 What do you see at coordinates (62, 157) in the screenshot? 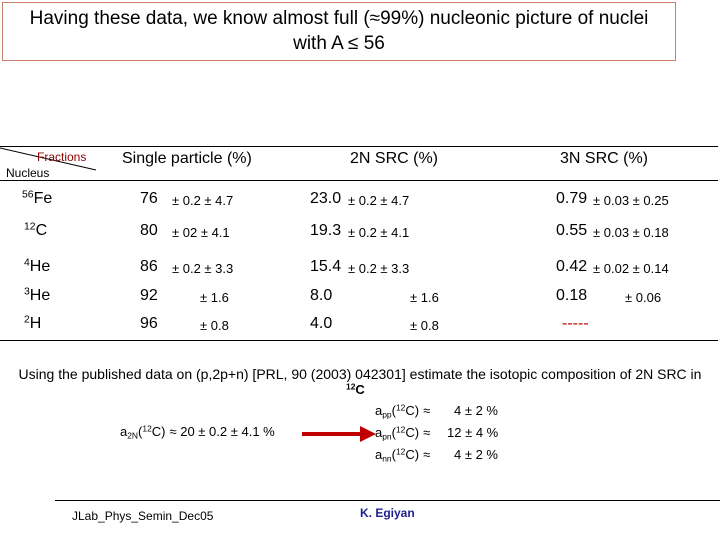
I see `corner-label: Fractions` at bounding box center [62, 157].